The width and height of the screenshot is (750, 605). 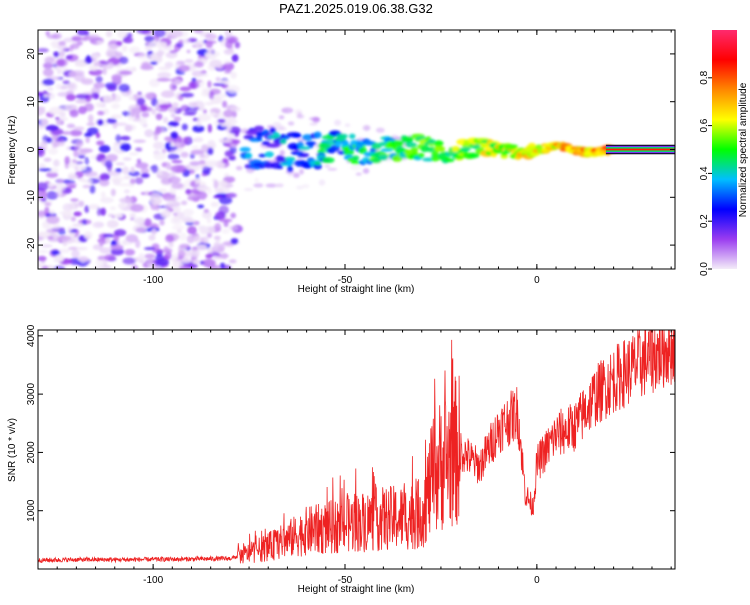 What do you see at coordinates (704, 173) in the screenshot?
I see `colorbar-tick-label: 0.4` at bounding box center [704, 173].